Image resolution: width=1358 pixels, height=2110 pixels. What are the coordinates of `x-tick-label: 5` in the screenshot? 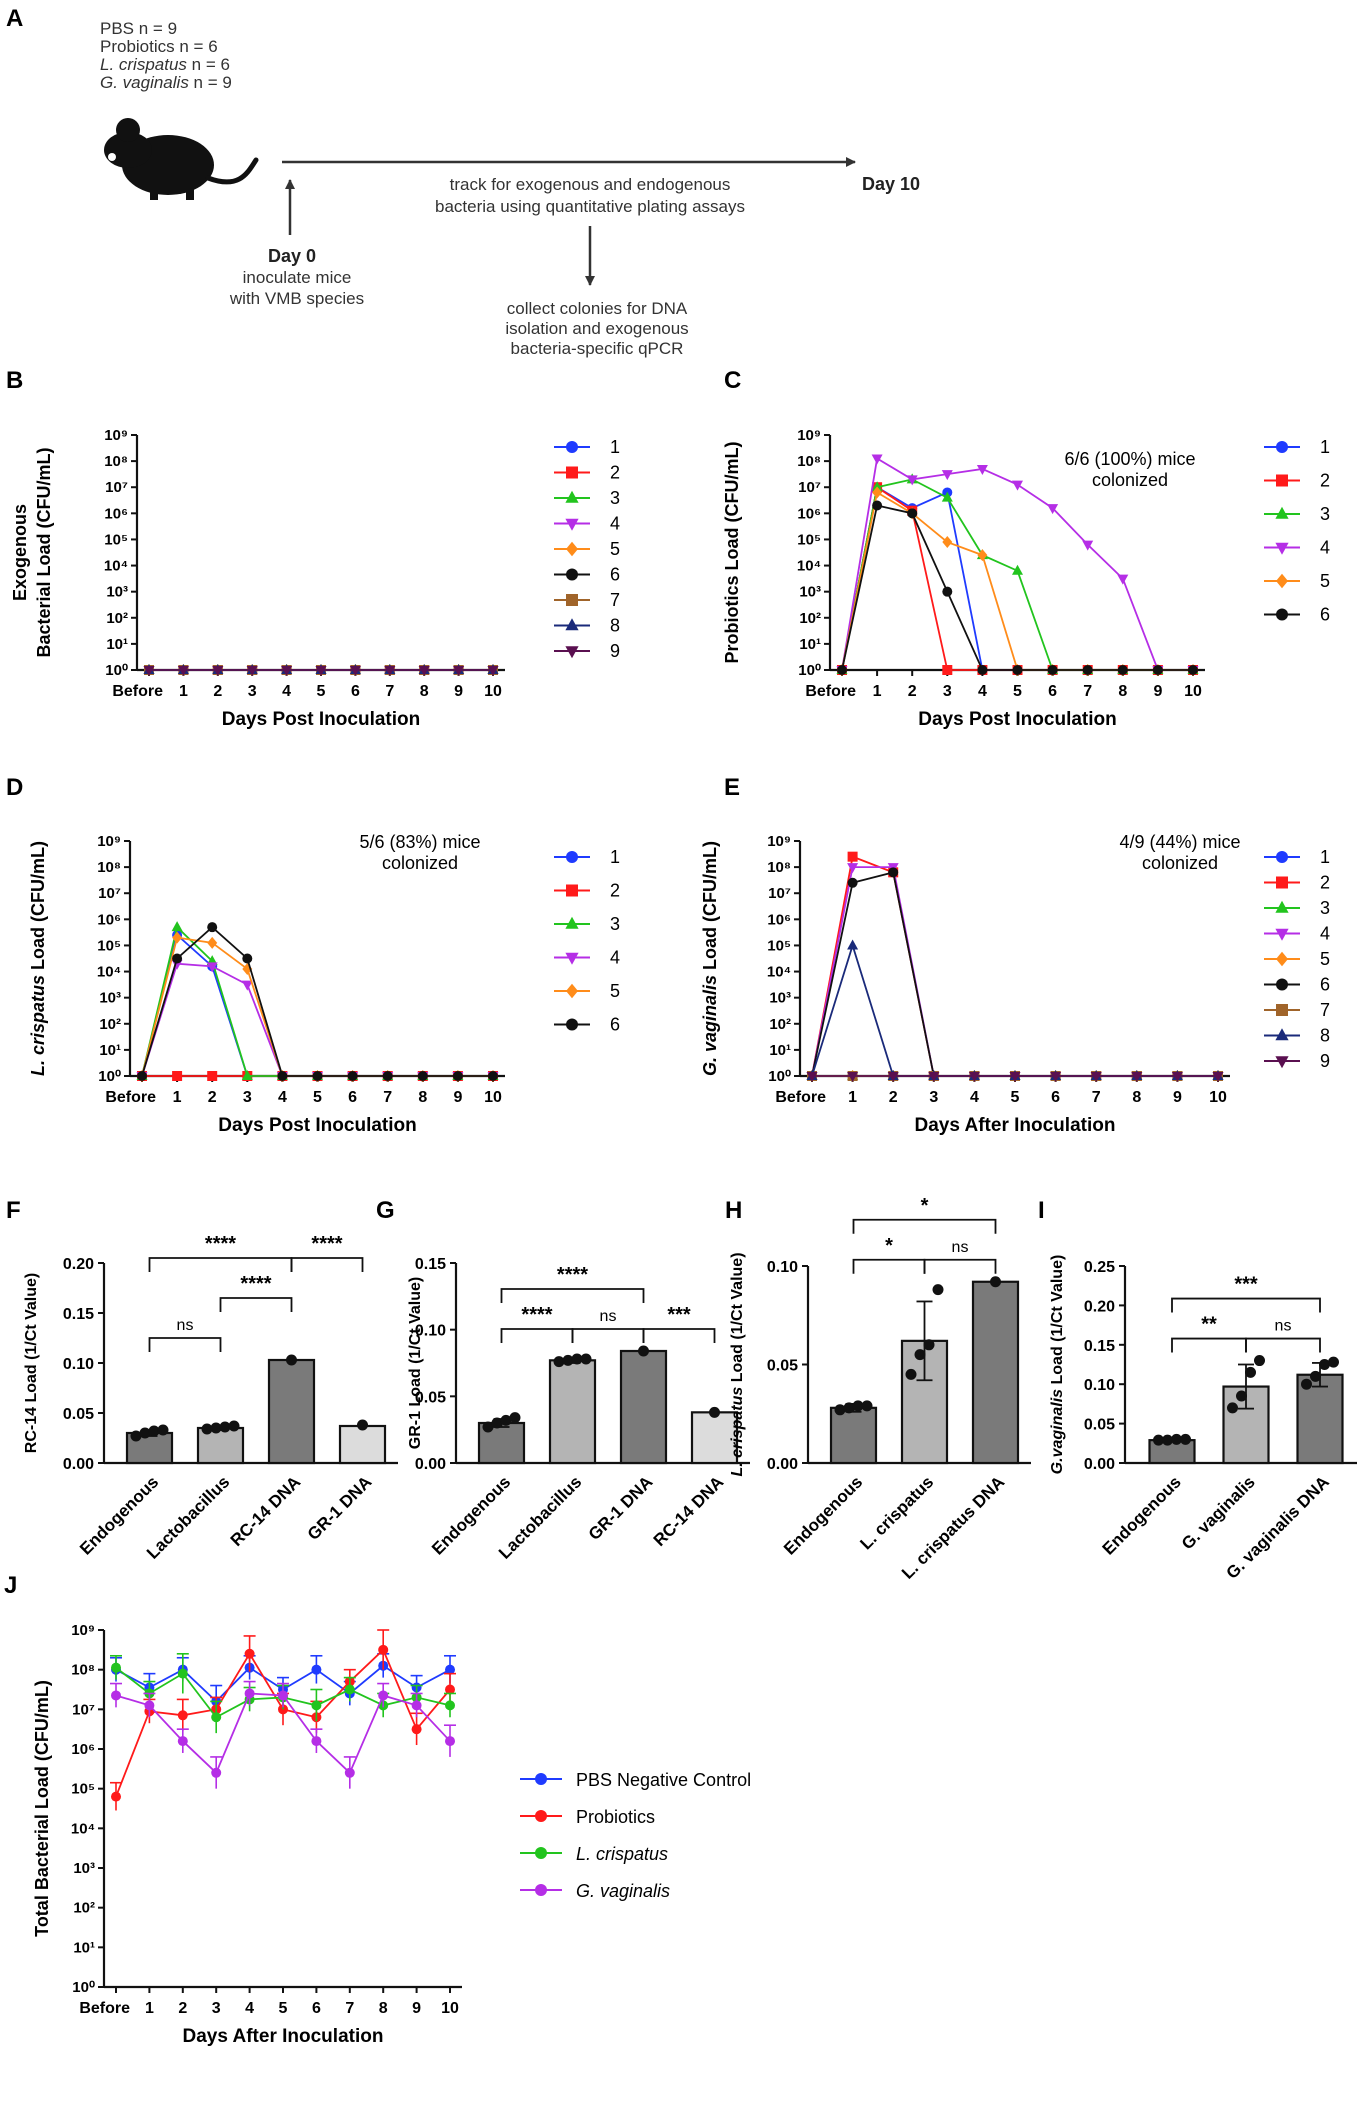 It's located at (317, 1097).